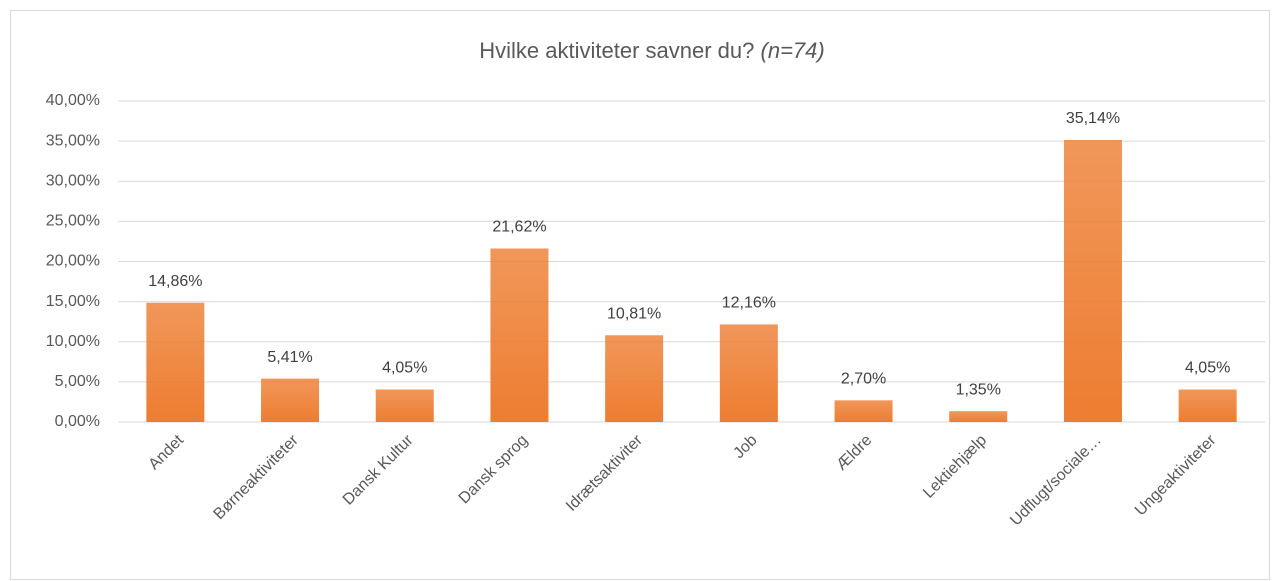  I want to click on y-tick-label: 30,00%, so click(73, 180).